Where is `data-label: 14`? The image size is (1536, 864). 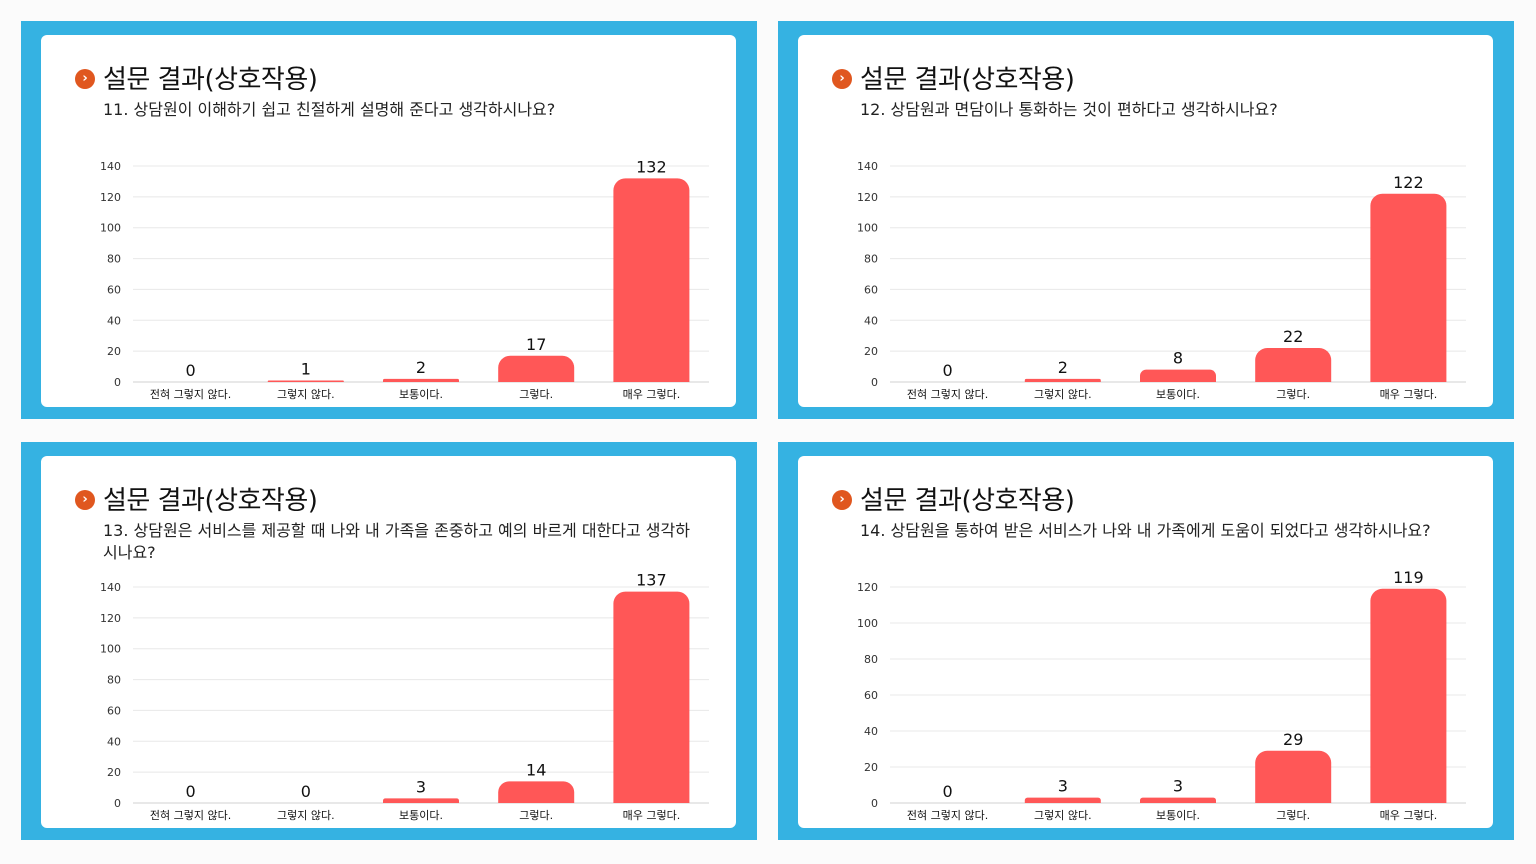 data-label: 14 is located at coordinates (536, 769).